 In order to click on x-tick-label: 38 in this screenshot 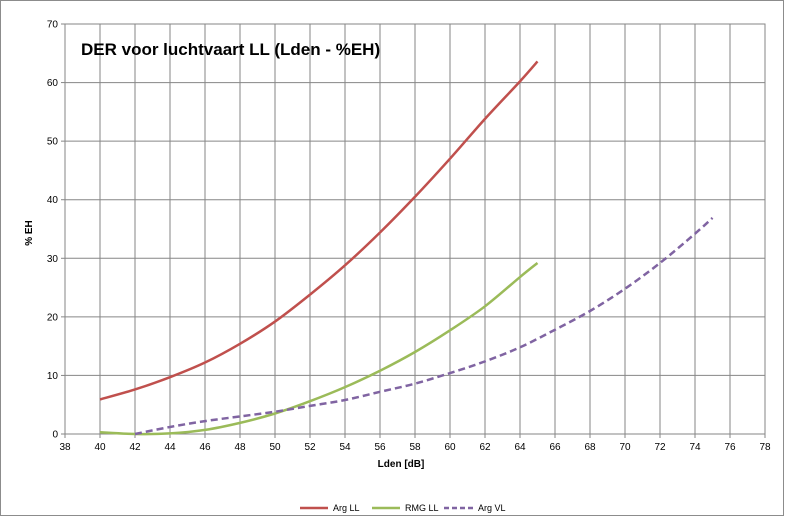, I will do `click(65, 447)`.